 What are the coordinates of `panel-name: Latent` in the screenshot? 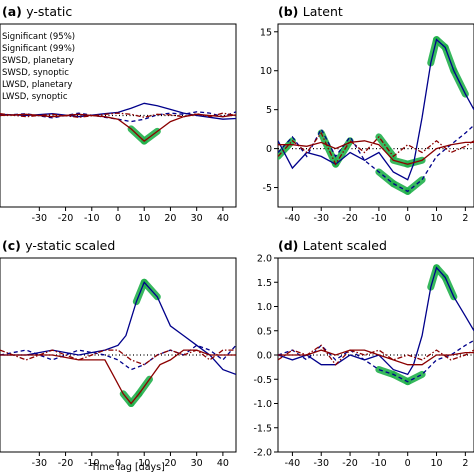 It's located at (323, 11).